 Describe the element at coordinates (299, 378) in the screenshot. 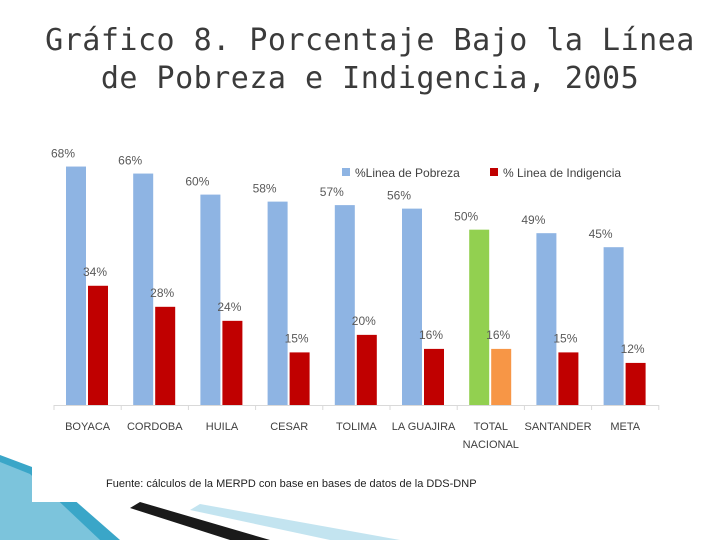

I see `bar-indigencia-cesar` at that location.